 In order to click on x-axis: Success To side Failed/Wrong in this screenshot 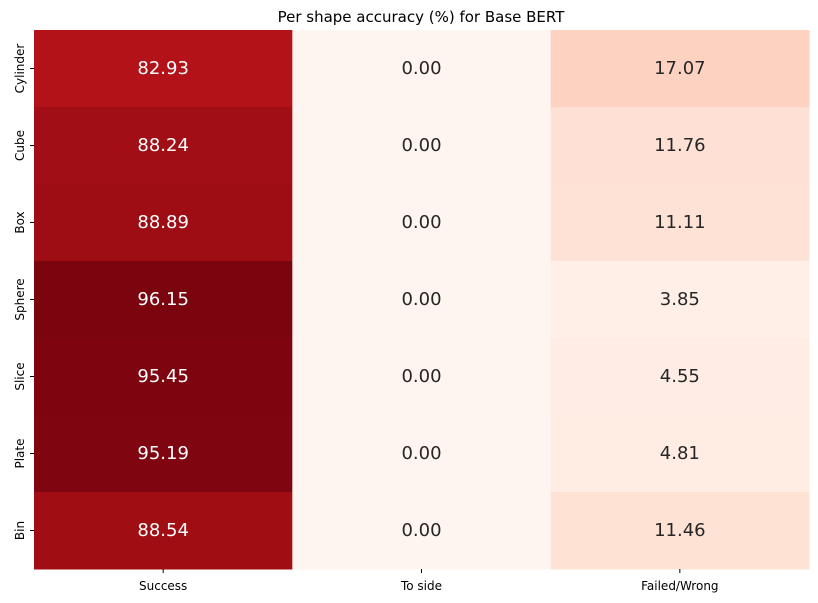, I will do `click(429, 581)`.